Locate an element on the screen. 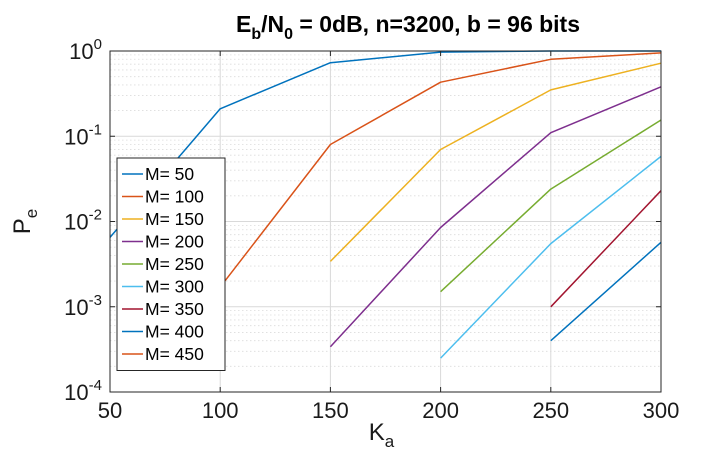 The image size is (702, 460). x-tick-label: 50 is located at coordinates (110, 410).